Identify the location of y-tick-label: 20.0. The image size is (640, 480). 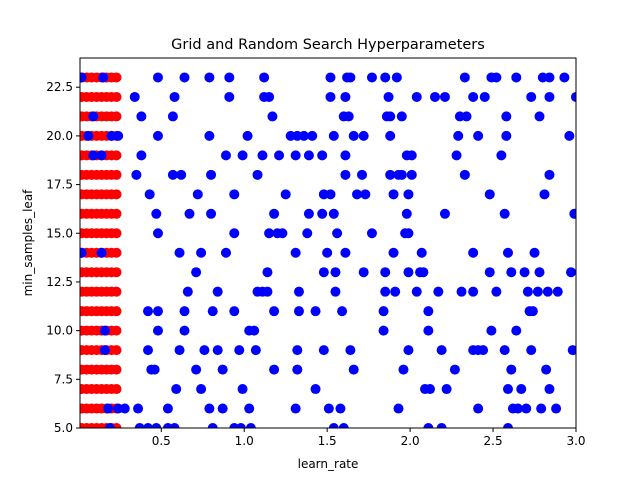
(59, 136).